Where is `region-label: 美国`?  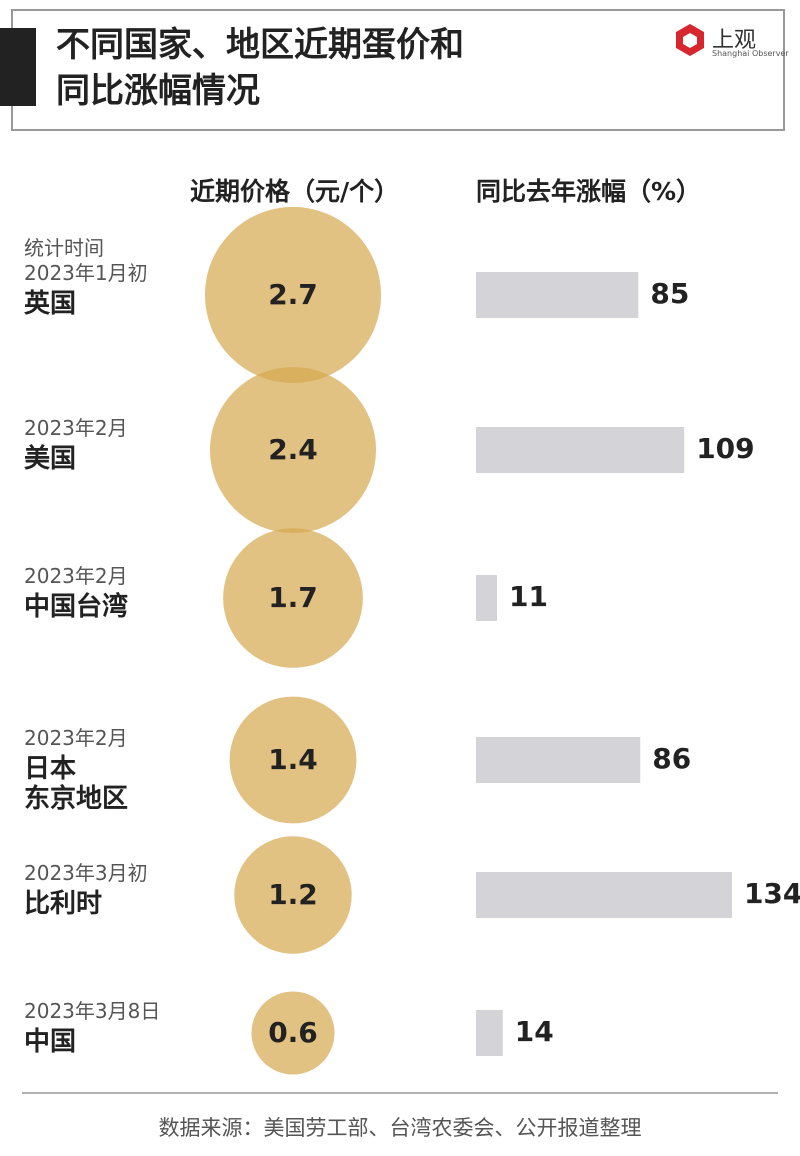 region-label: 美国 is located at coordinates (50, 459).